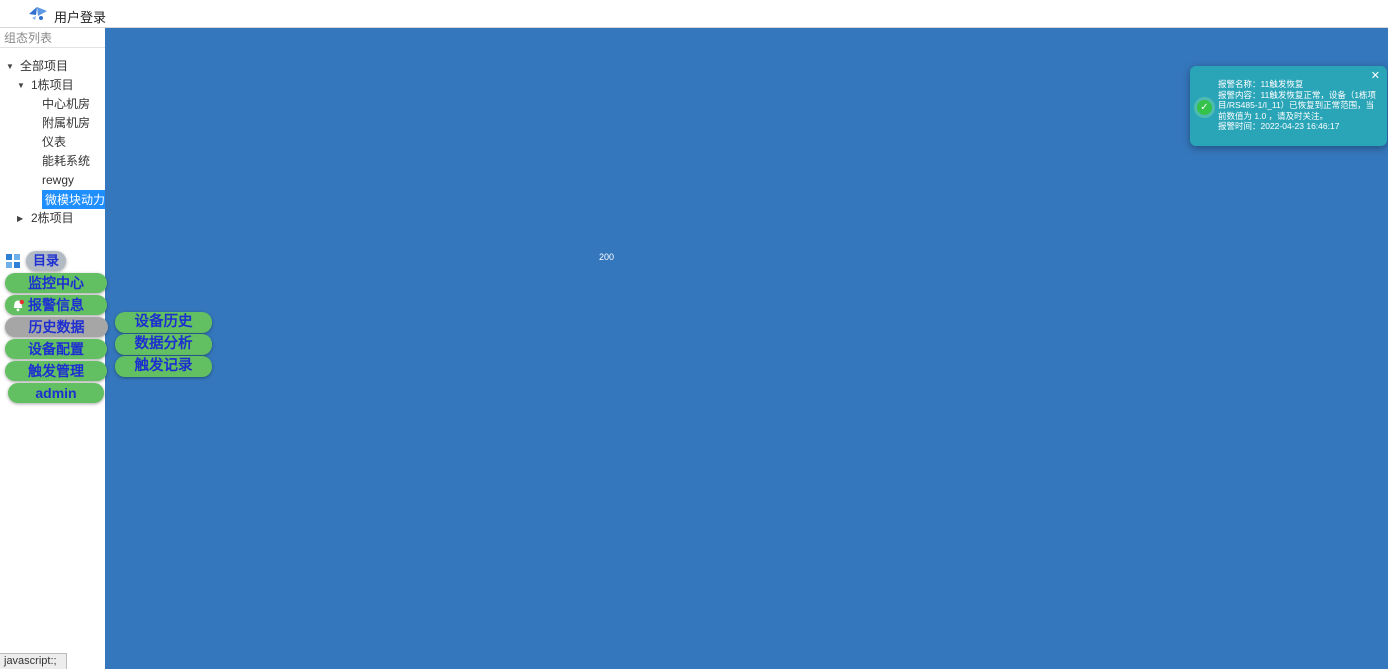 The height and width of the screenshot is (669, 1388). I want to click on app-logo-icon, so click(38, 16).